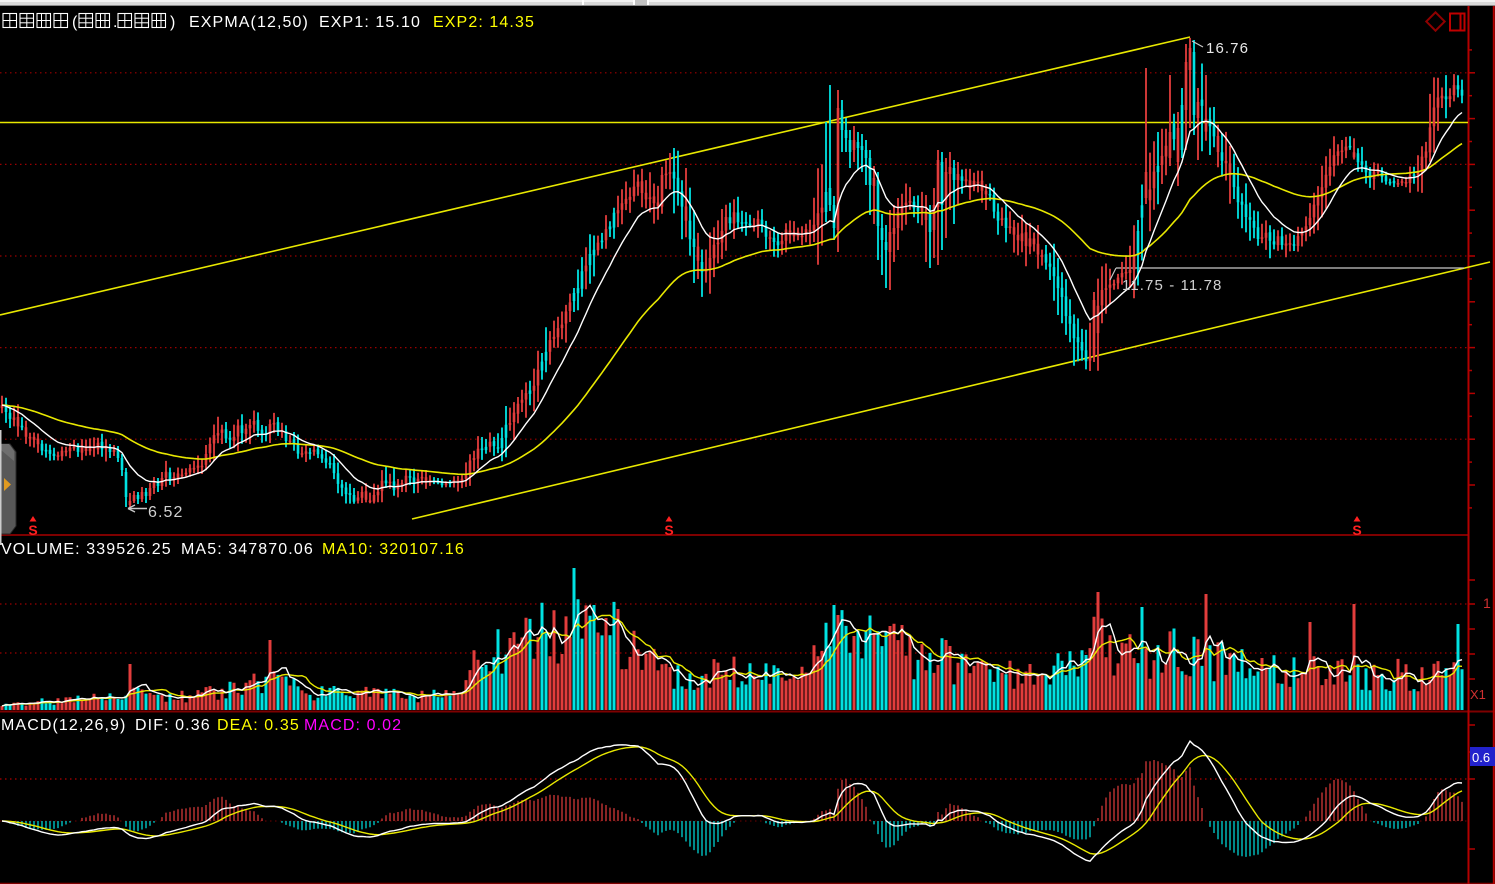  I want to click on svg-text: 0.6, so click(1481, 757).